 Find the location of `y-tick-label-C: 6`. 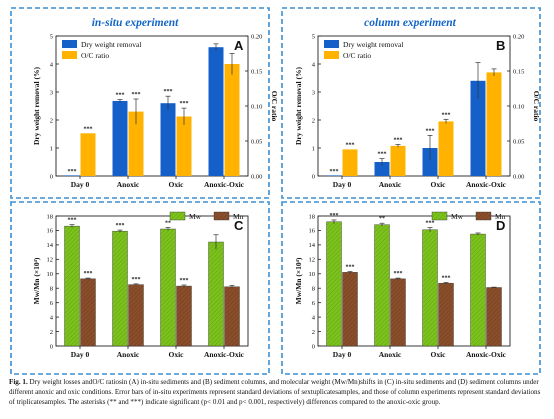

y-tick-label-C: 6 is located at coordinates (52, 303).